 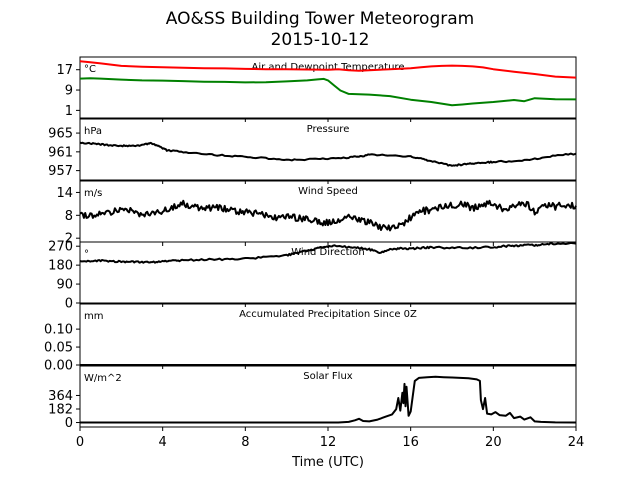 I want to click on y-tick-label: 14, so click(x=64, y=193).